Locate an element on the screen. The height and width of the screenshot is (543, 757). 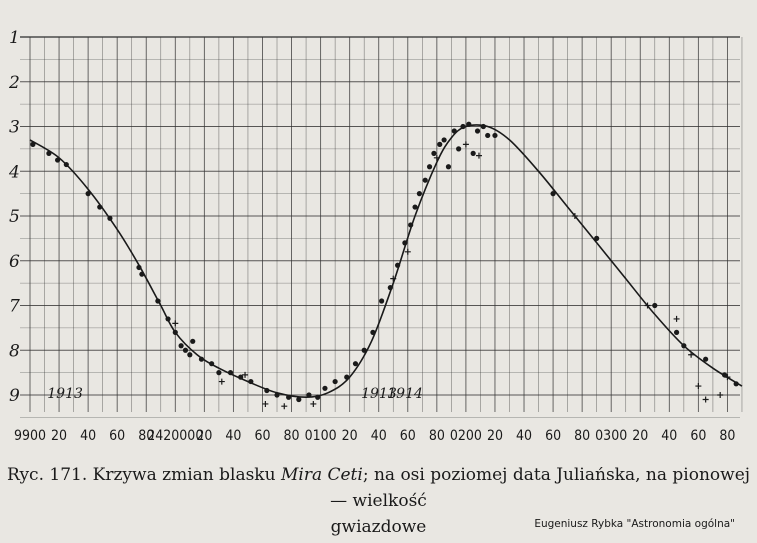
y-tick-label: 7 is located at coordinates (14, 307).